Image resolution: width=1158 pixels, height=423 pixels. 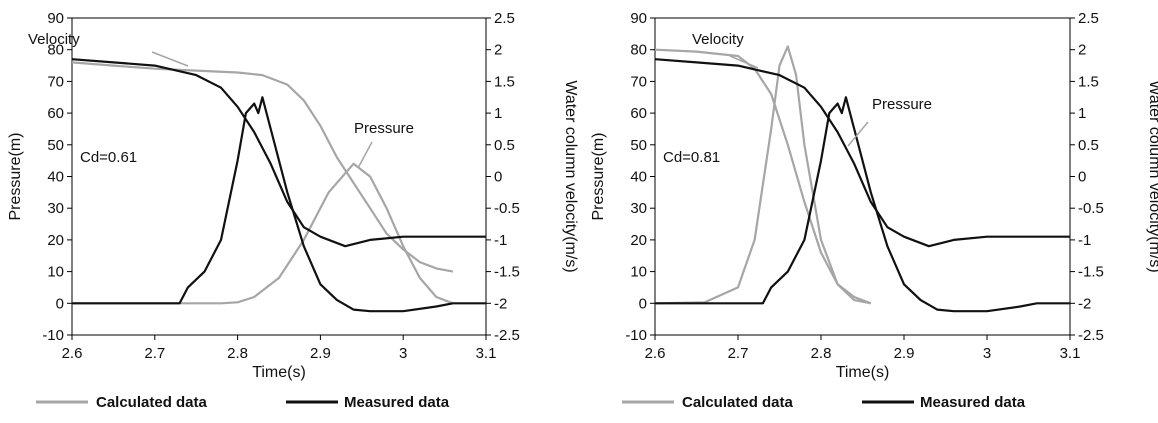 What do you see at coordinates (108, 157) in the screenshot?
I see `discharge-coefficient-label: Cd=0.61` at bounding box center [108, 157].